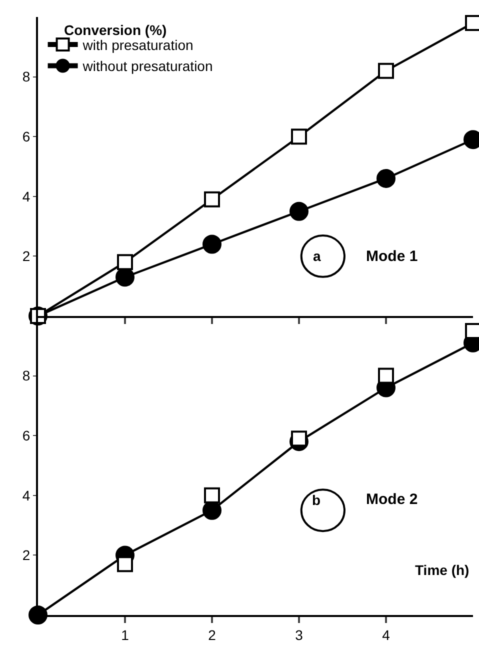  What do you see at coordinates (316, 500) in the screenshot?
I see `annotation: b` at bounding box center [316, 500].